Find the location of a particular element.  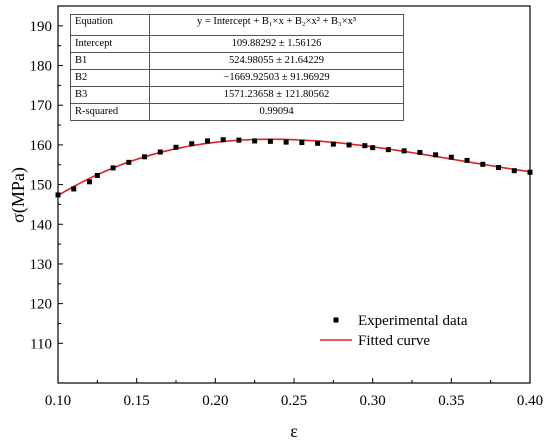

x-axis-ticks: 0.10 0.15 0.20 0.25 0.30 0.35 0.40 is located at coordinates (294, 393).